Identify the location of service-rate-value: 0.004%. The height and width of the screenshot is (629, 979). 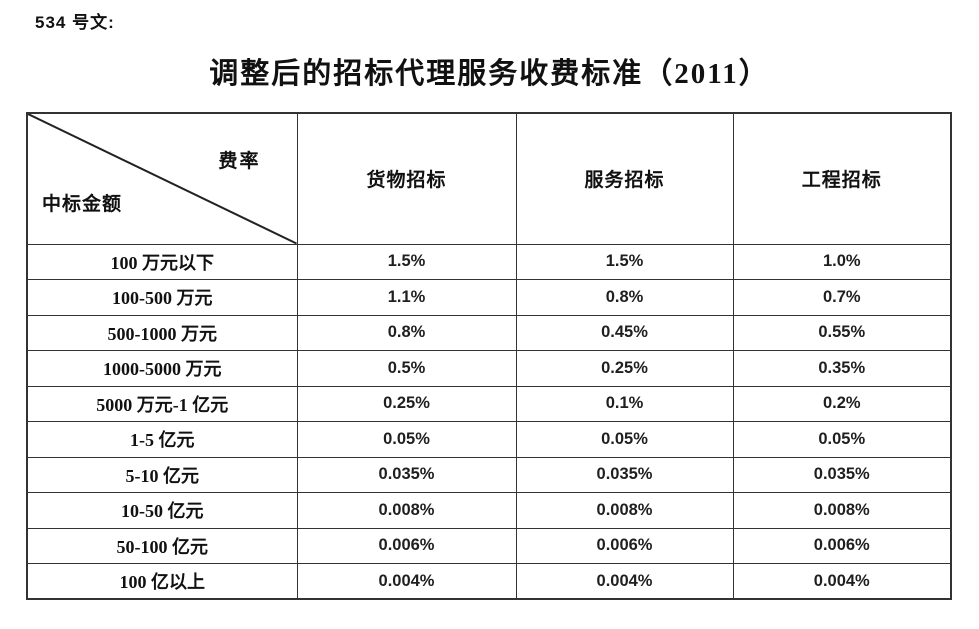
(624, 581).